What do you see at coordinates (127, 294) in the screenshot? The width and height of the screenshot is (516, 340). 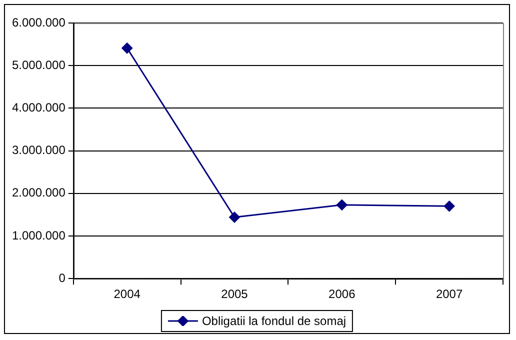 I see `x-tick-label: 2004` at bounding box center [127, 294].